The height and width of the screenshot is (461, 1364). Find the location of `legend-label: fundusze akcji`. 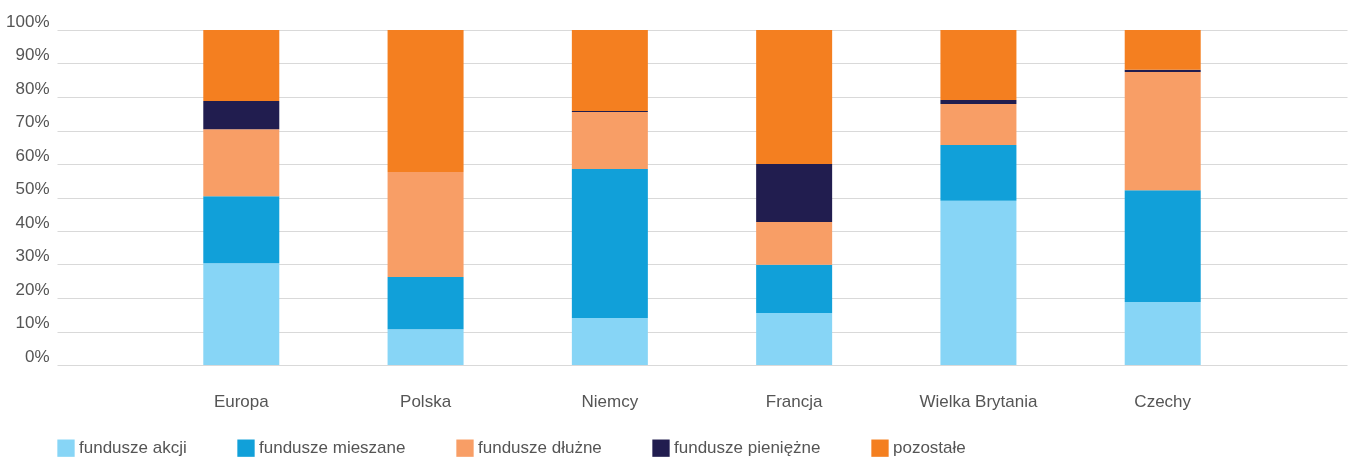

legend-label: fundusze akcji is located at coordinates (133, 448).